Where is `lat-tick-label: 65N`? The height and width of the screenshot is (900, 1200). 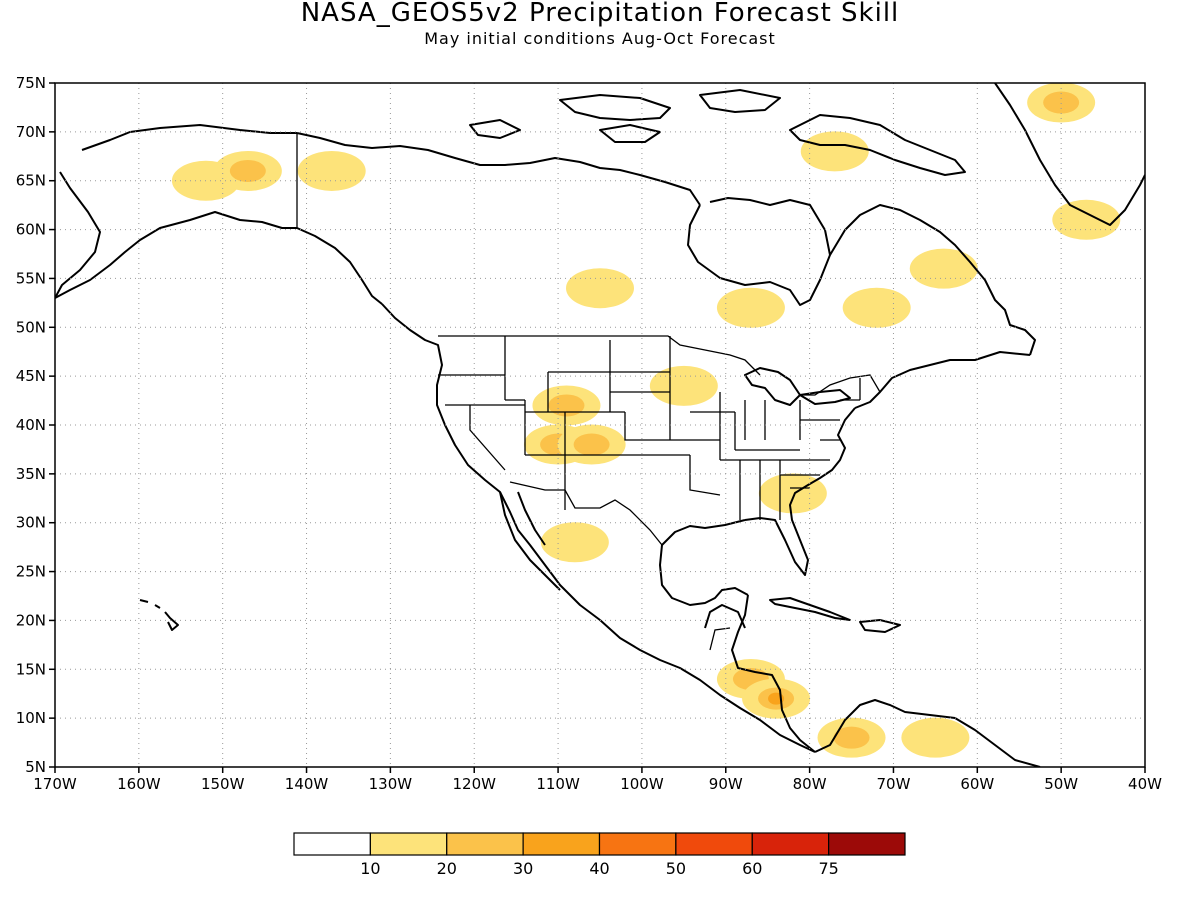
lat-tick-label: 65N is located at coordinates (31, 181).